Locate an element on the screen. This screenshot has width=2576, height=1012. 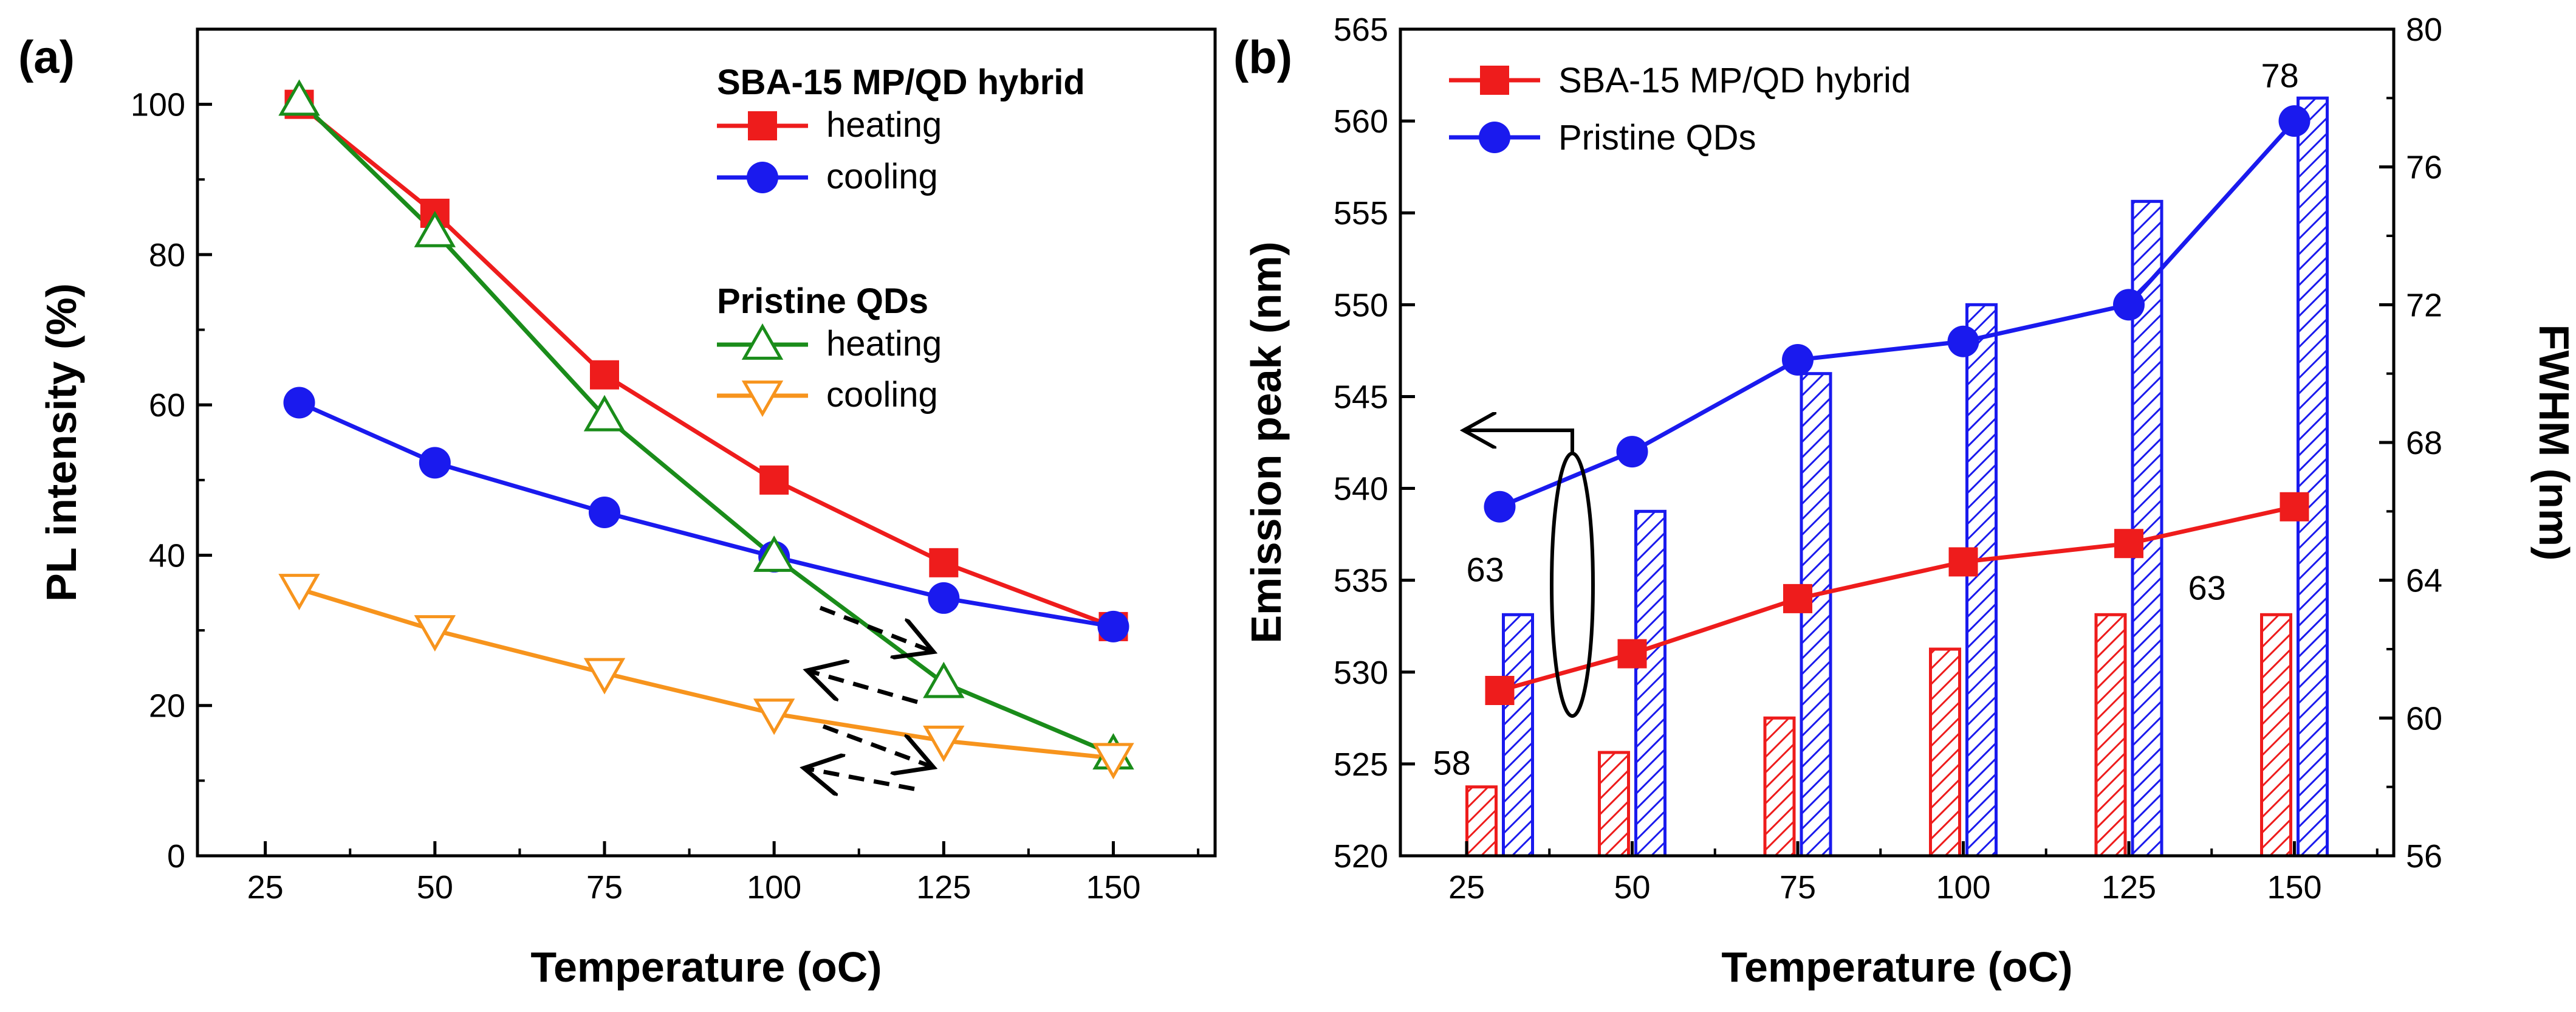
y-tick-label-a: 0 is located at coordinates (176, 856).